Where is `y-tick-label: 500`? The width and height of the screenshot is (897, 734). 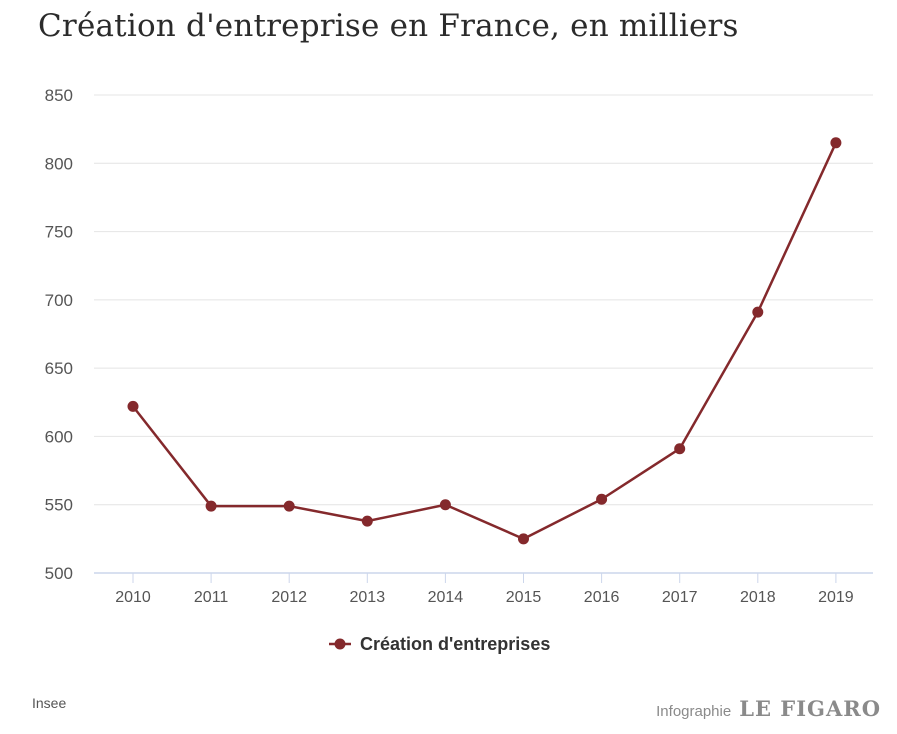
y-tick-label: 500 is located at coordinates (59, 573).